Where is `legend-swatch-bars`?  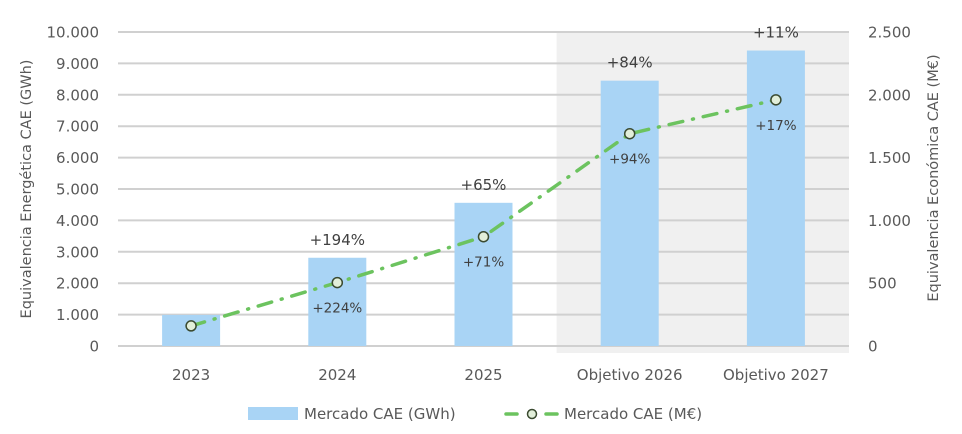
legend-swatch-bars is located at coordinates (273, 413).